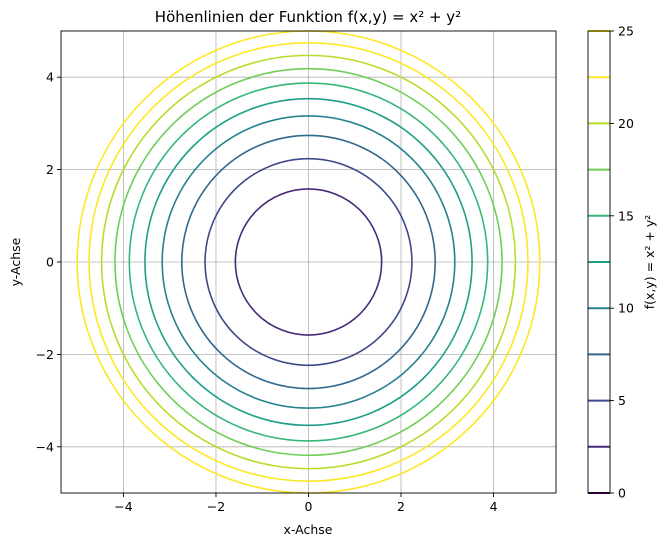 Image resolution: width=666 pixels, height=546 pixels. What do you see at coordinates (50, 262) in the screenshot?
I see `y-tick-label: 0` at bounding box center [50, 262].